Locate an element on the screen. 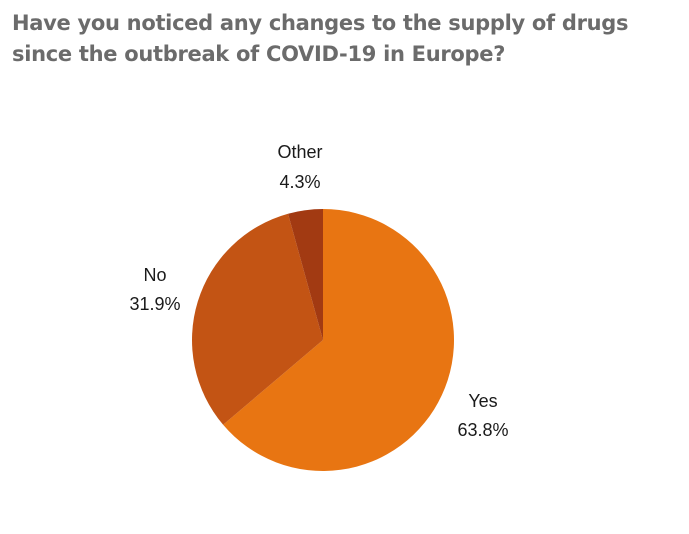 Image resolution: width=689 pixels, height=534 pixels. slice-label-yes: Yes is located at coordinates (482, 401).